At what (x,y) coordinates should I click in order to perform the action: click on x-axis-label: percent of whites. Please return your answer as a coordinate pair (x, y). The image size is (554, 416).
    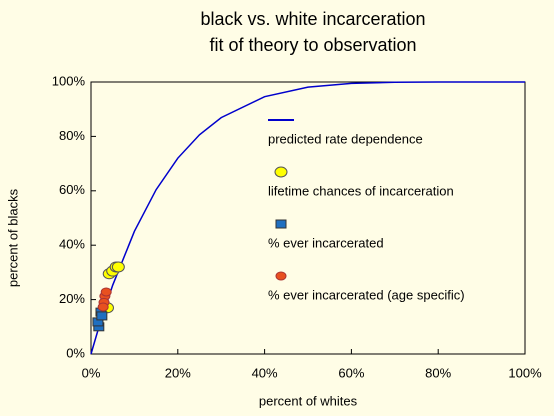
    Looking at the image, I should click on (308, 400).